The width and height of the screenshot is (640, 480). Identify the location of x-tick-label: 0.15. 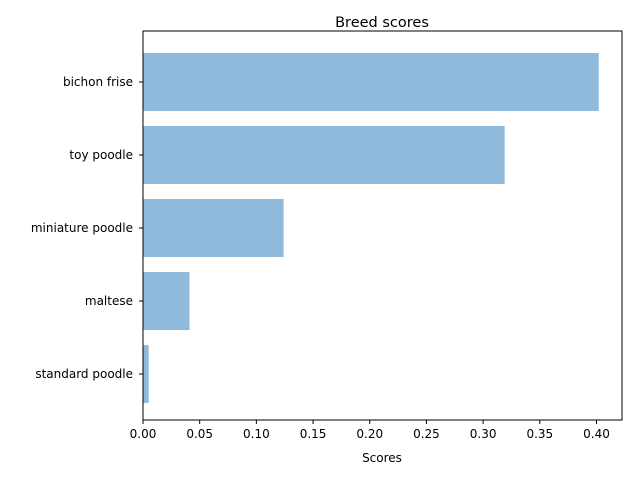
(313, 434).